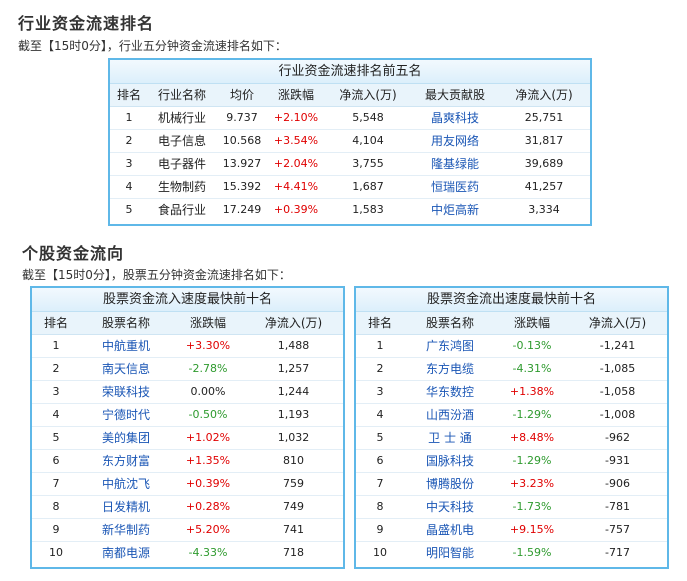 This screenshot has height=581, width=687. What do you see at coordinates (455, 164) in the screenshot?
I see `top-stock-link: 隆基绿能` at bounding box center [455, 164].